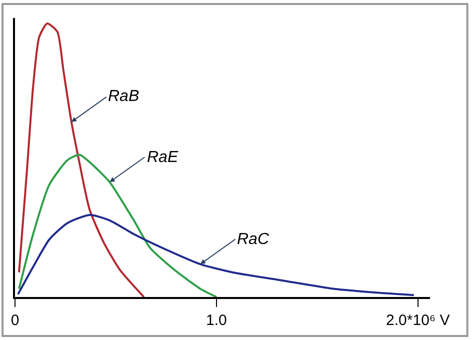 The image size is (474, 340). I want to click on text: RaB, so click(124, 96).